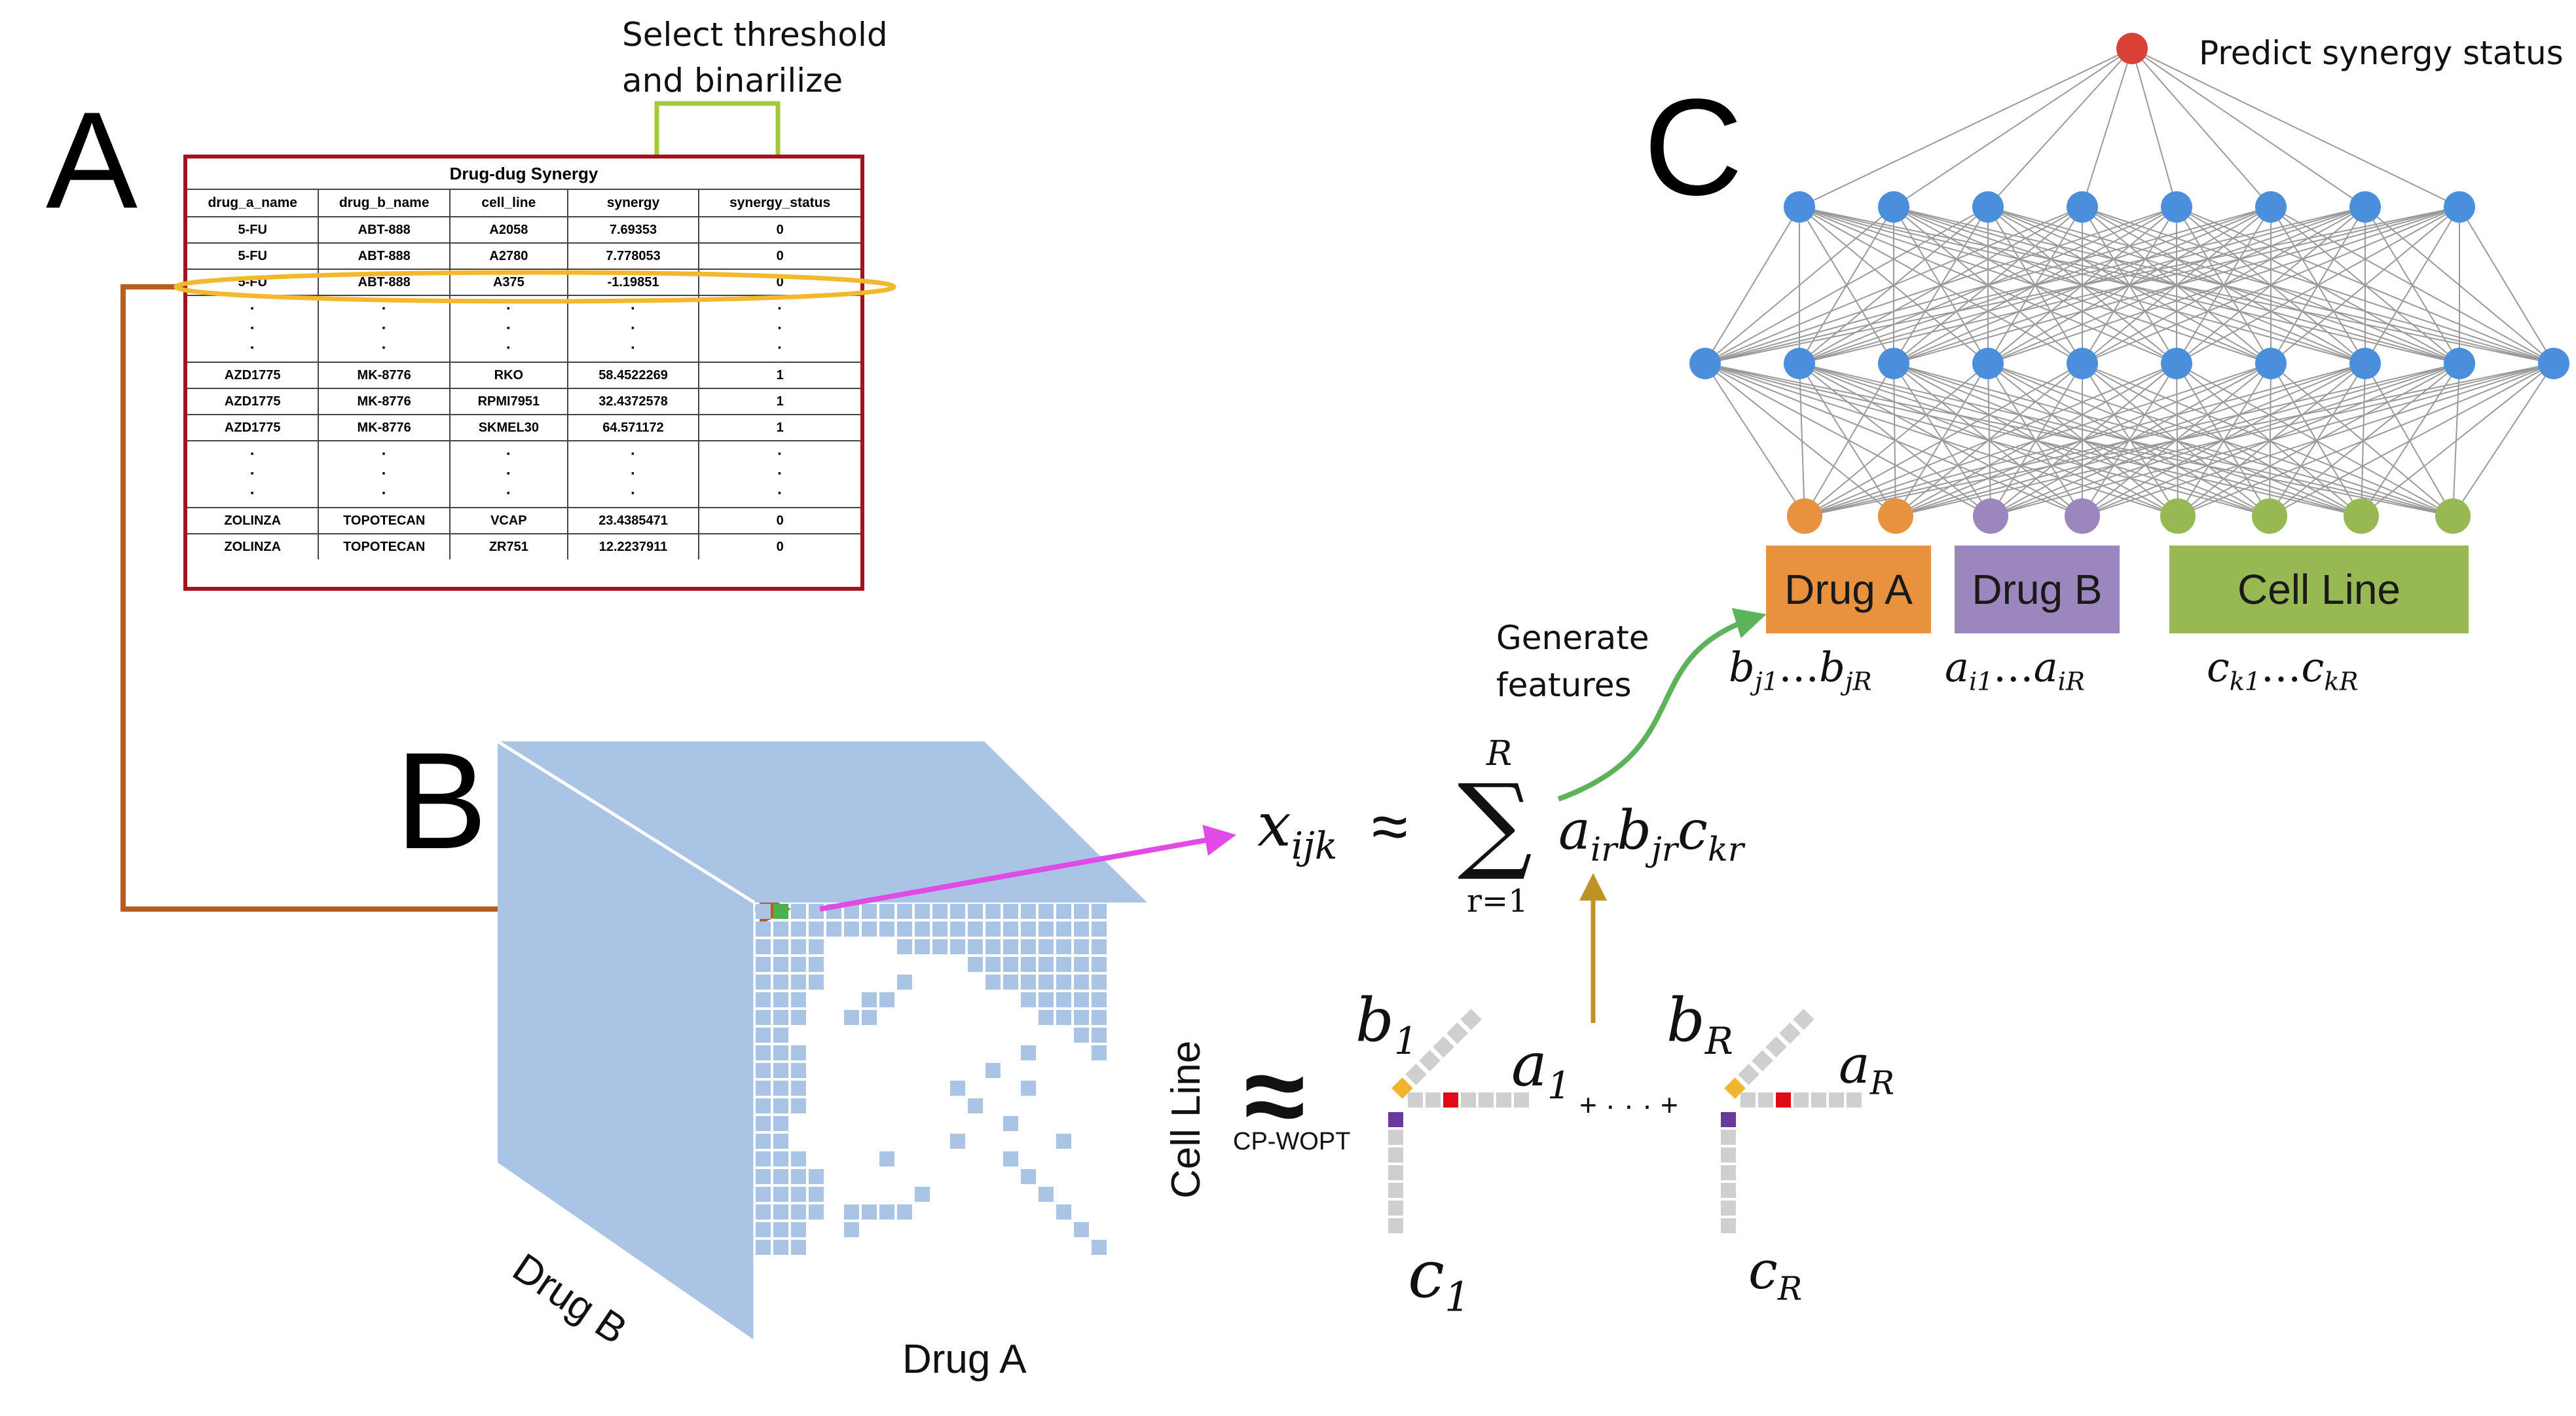 The width and height of the screenshot is (2576, 1416). I want to click on table-row: ZOLINZA TOPOTECAN VCAP 23.4385471 0, so click(523, 521).